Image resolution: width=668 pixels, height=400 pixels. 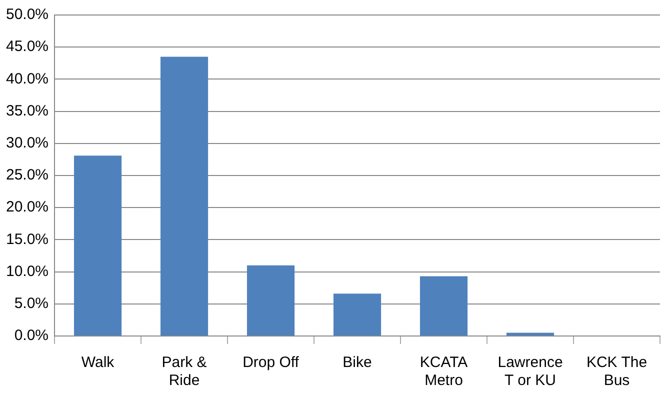 What do you see at coordinates (27, 239) in the screenshot?
I see `y-tick-label: 15.0%` at bounding box center [27, 239].